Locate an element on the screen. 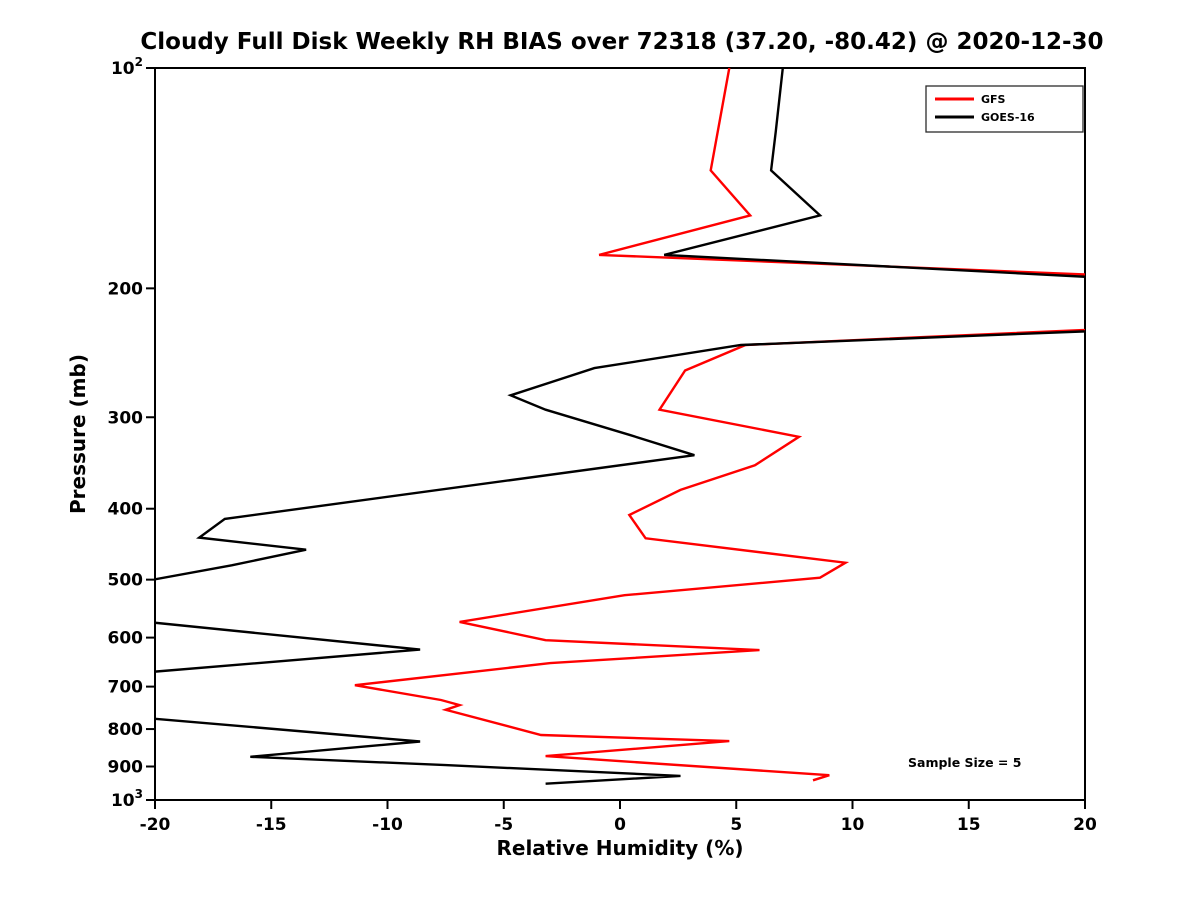  x-tick-label: -5 is located at coordinates (503, 825).